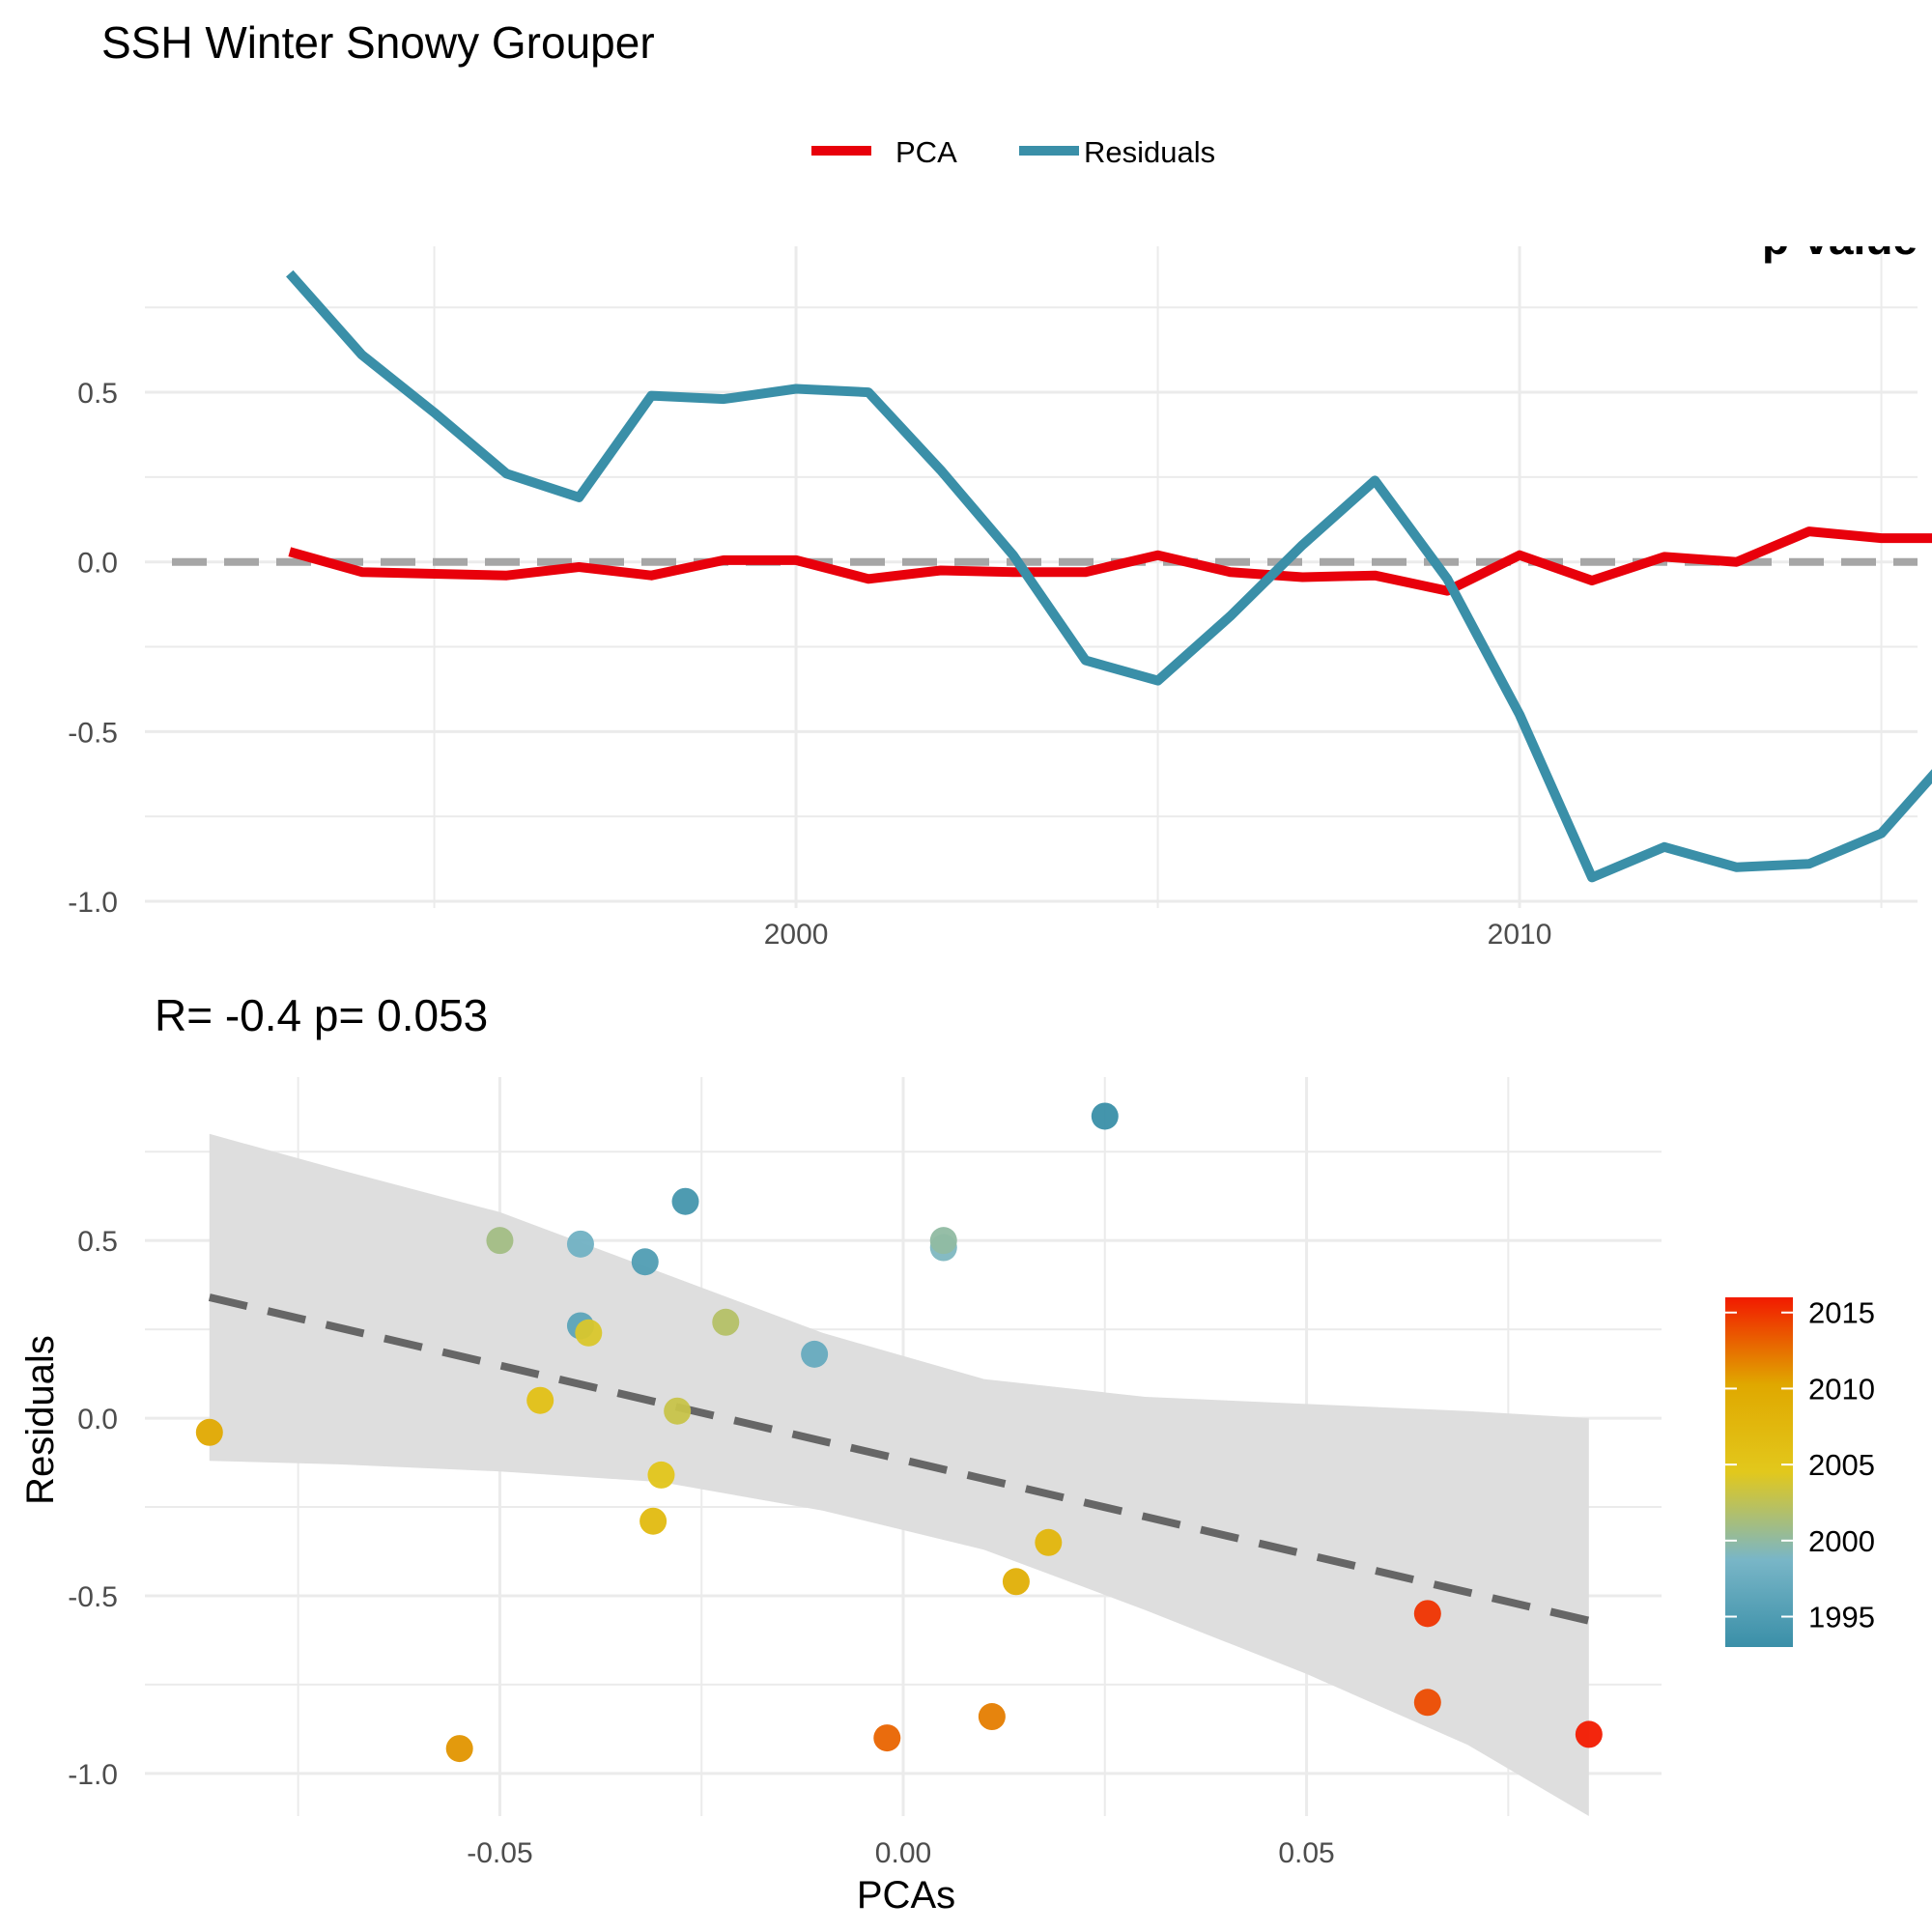 This screenshot has width=1932, height=1932. What do you see at coordinates (93, 1508) in the screenshot?
I see `scatter-panel-y-ticks: -1.0 -0.5 0.0 0.5` at bounding box center [93, 1508].